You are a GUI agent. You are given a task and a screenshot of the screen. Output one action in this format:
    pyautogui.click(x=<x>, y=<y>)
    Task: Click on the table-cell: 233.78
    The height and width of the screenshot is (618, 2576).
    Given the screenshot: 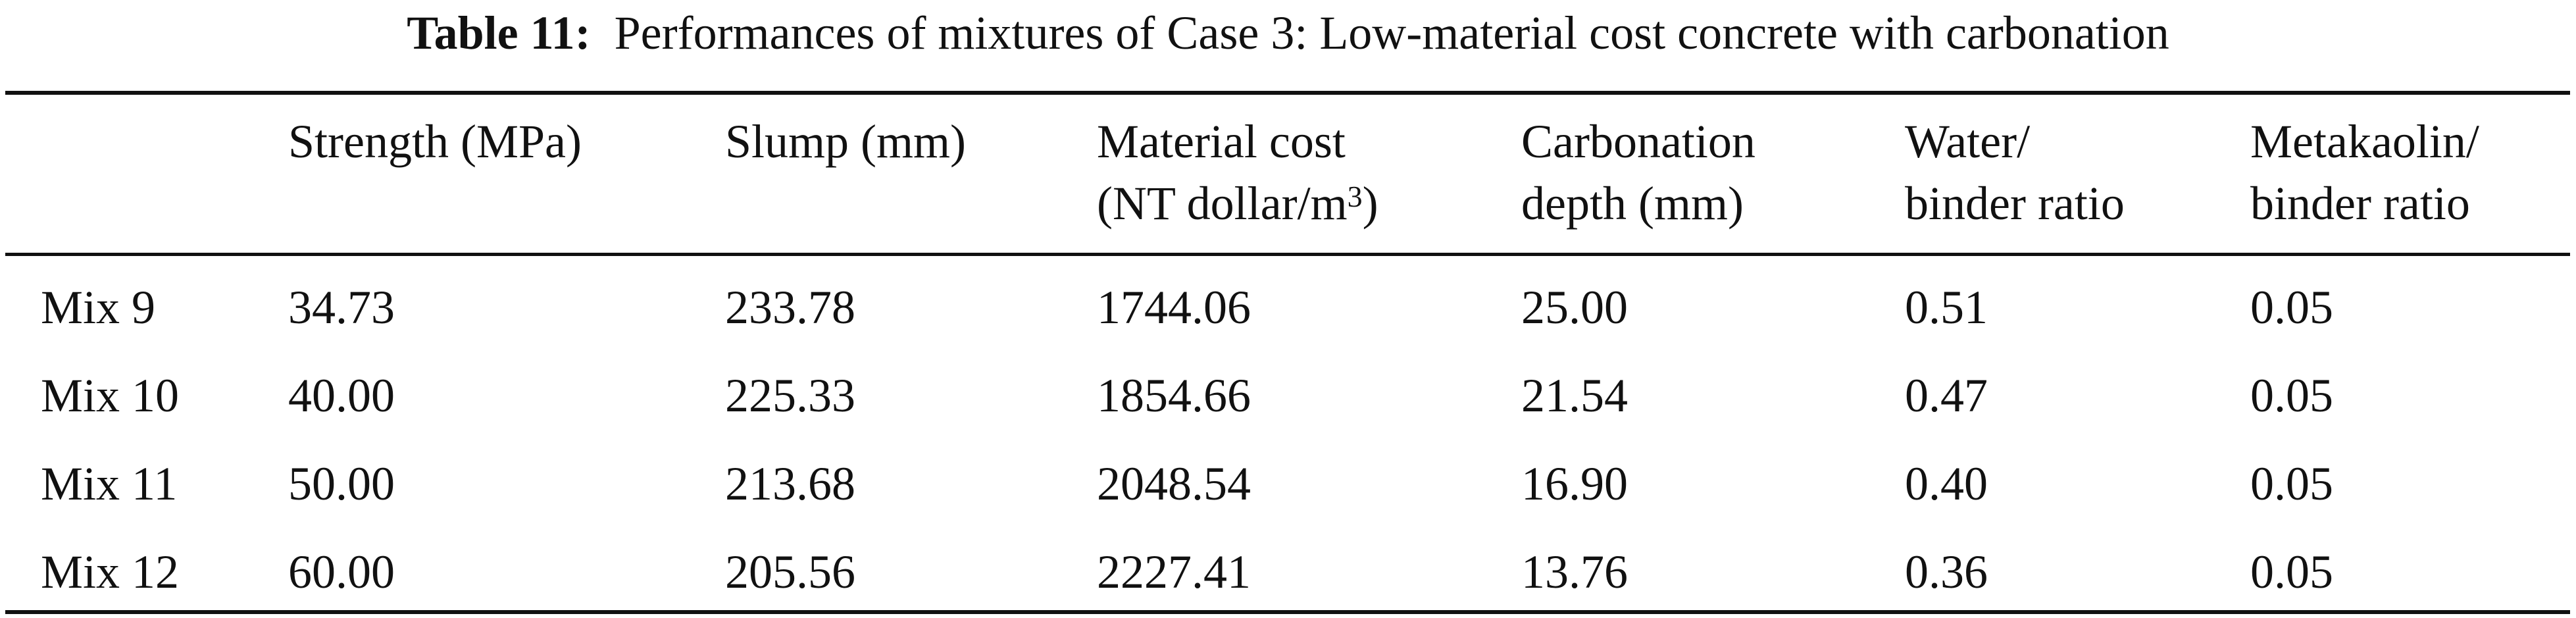 What is the action you would take?
    pyautogui.click(x=790, y=307)
    